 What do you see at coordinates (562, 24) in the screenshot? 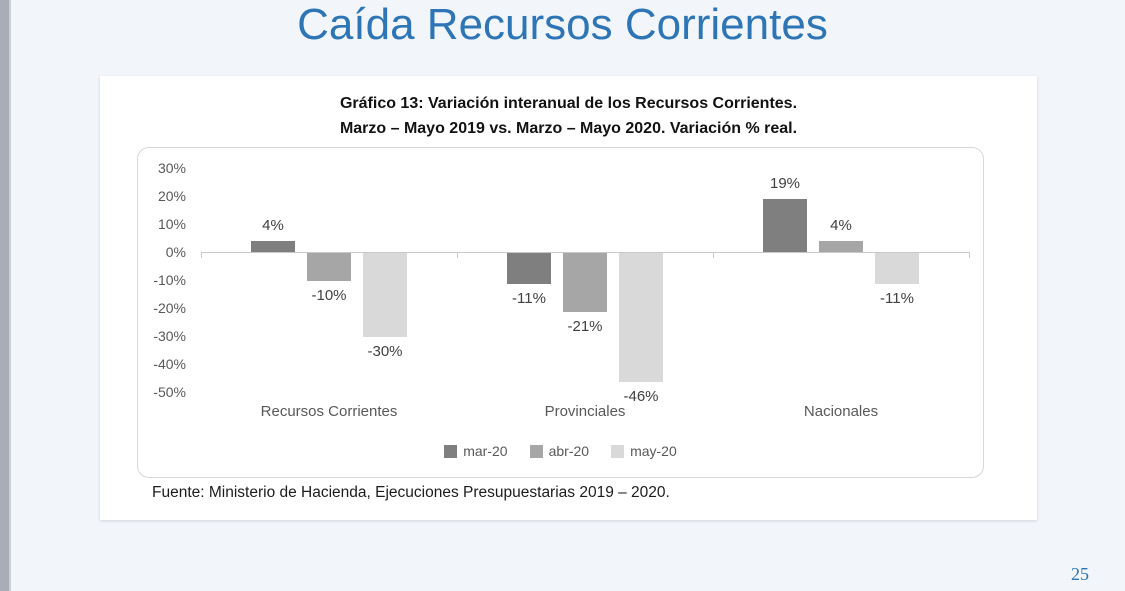
I see `slide-title: Caída Recursos Corrientes` at bounding box center [562, 24].